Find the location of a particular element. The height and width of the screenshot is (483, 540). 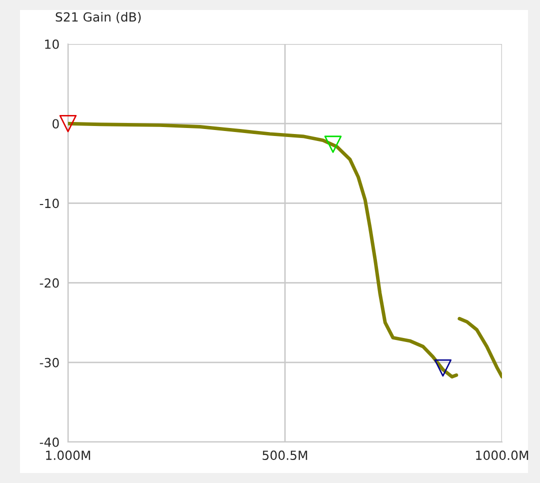

y-tick-label: 0 is located at coordinates (55, 124).